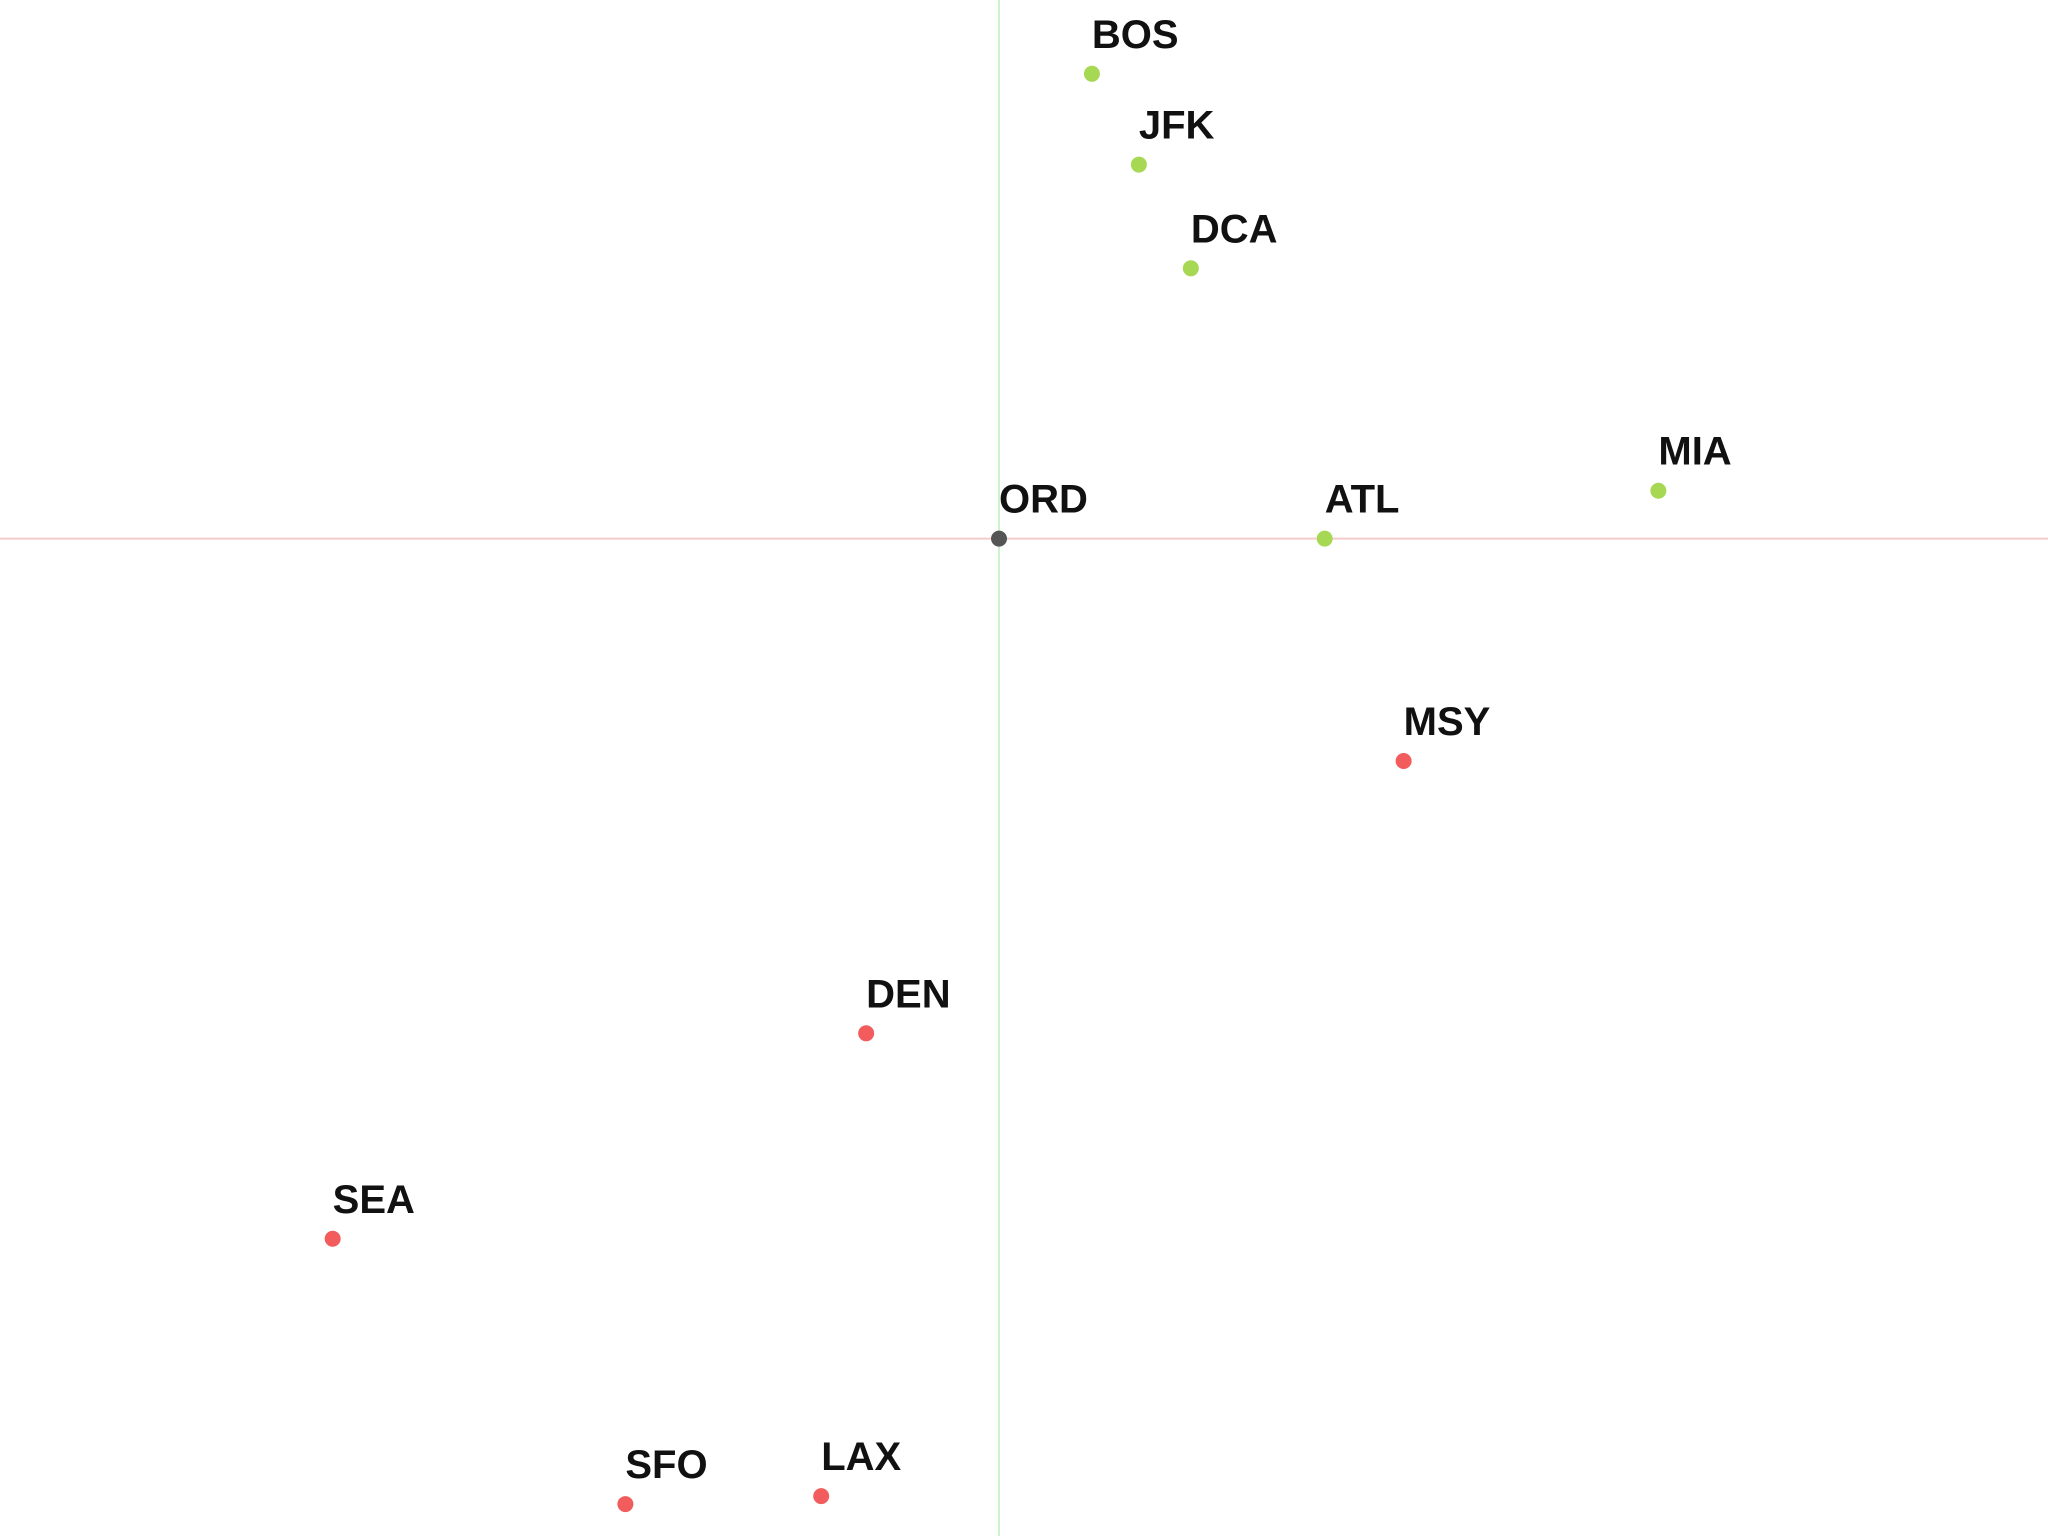 This screenshot has height=1536, width=2048. What do you see at coordinates (666, 1465) in the screenshot?
I see `point-label-sfo: SFO` at bounding box center [666, 1465].